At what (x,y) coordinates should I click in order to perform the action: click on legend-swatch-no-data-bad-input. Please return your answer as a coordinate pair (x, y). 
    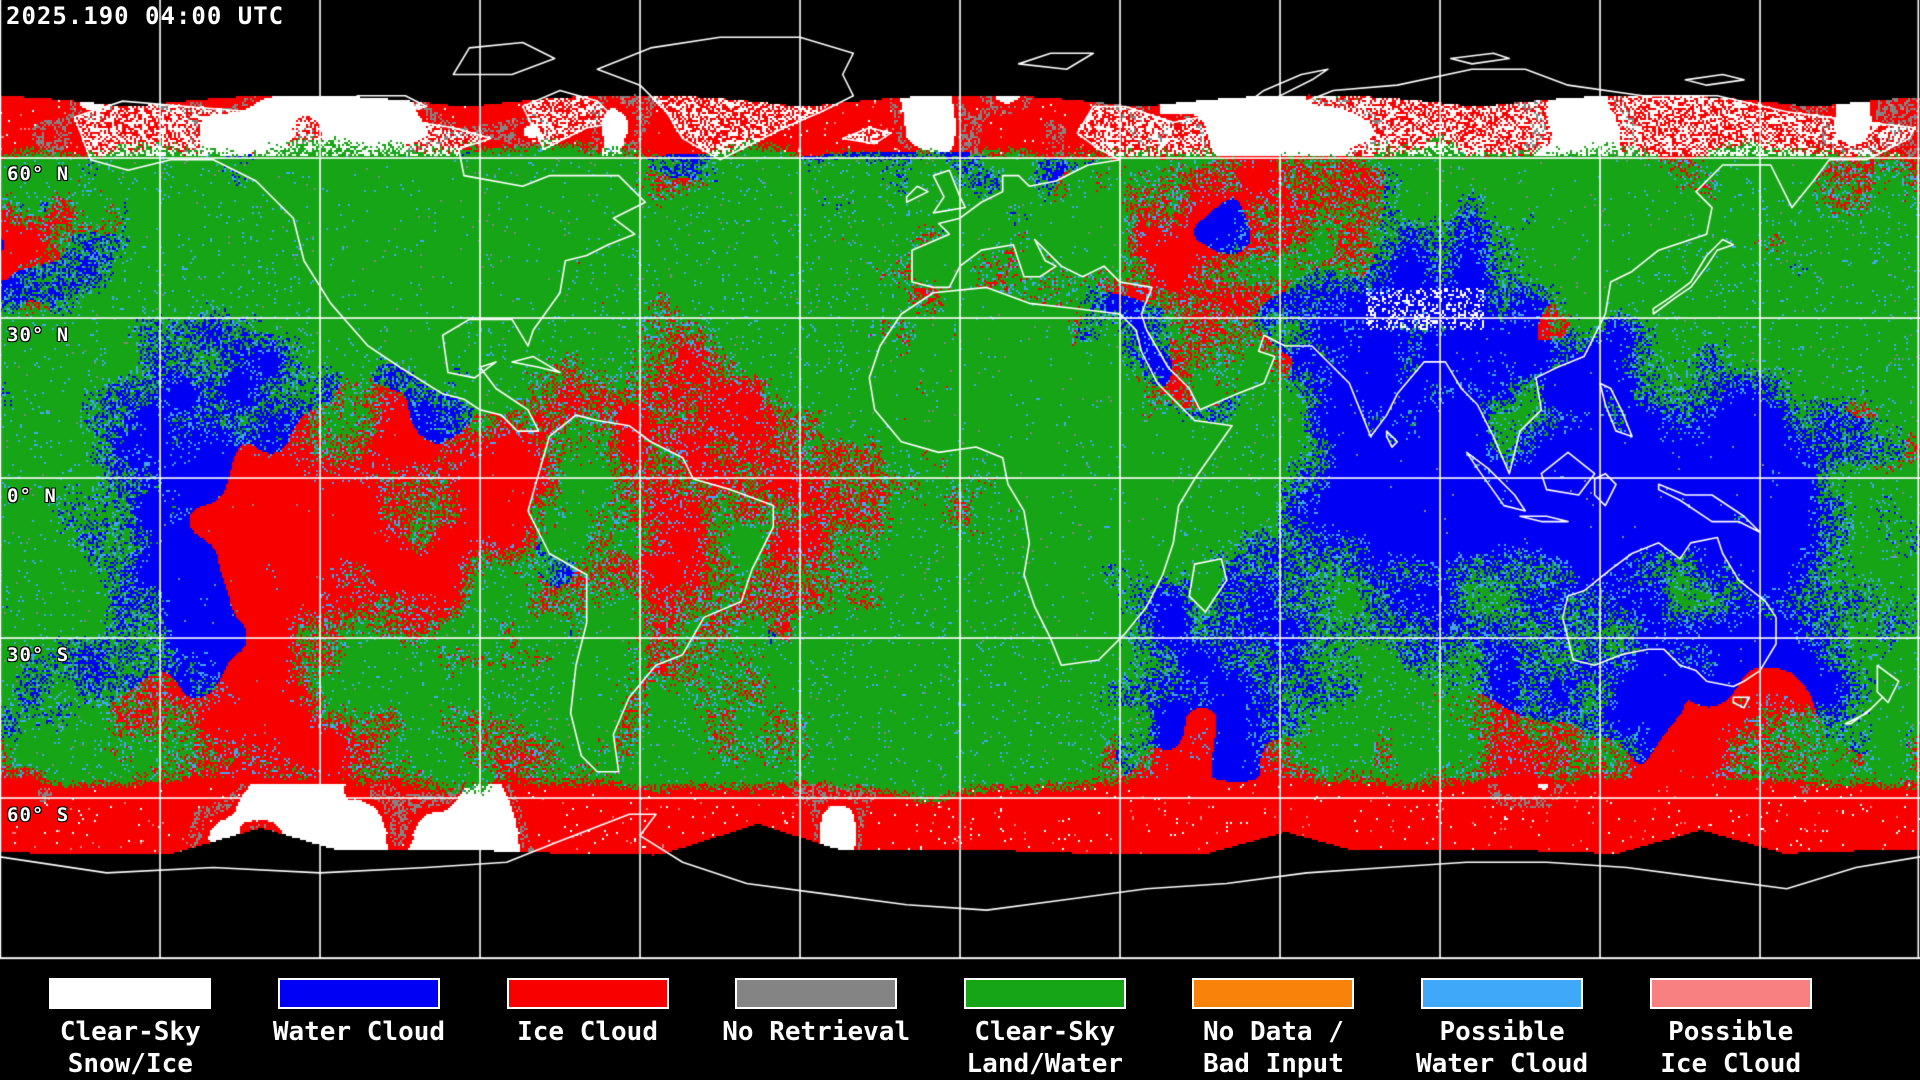
    Looking at the image, I should click on (1273, 993).